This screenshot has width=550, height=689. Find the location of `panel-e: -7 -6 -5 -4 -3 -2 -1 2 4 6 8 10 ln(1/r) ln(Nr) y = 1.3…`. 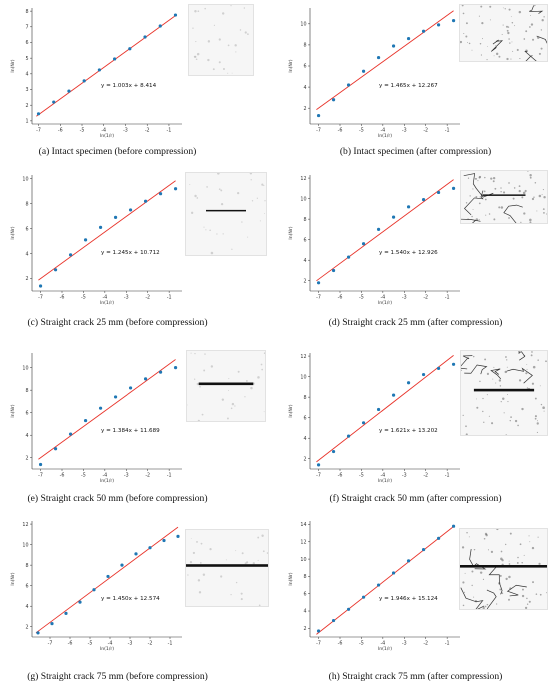

panel-e: -7 -6 -5 -4 -3 -2 -1 2 4 6 8 10 ln(1/r) ln(Nr) y = 1.3… is located at coordinates (137, 431).